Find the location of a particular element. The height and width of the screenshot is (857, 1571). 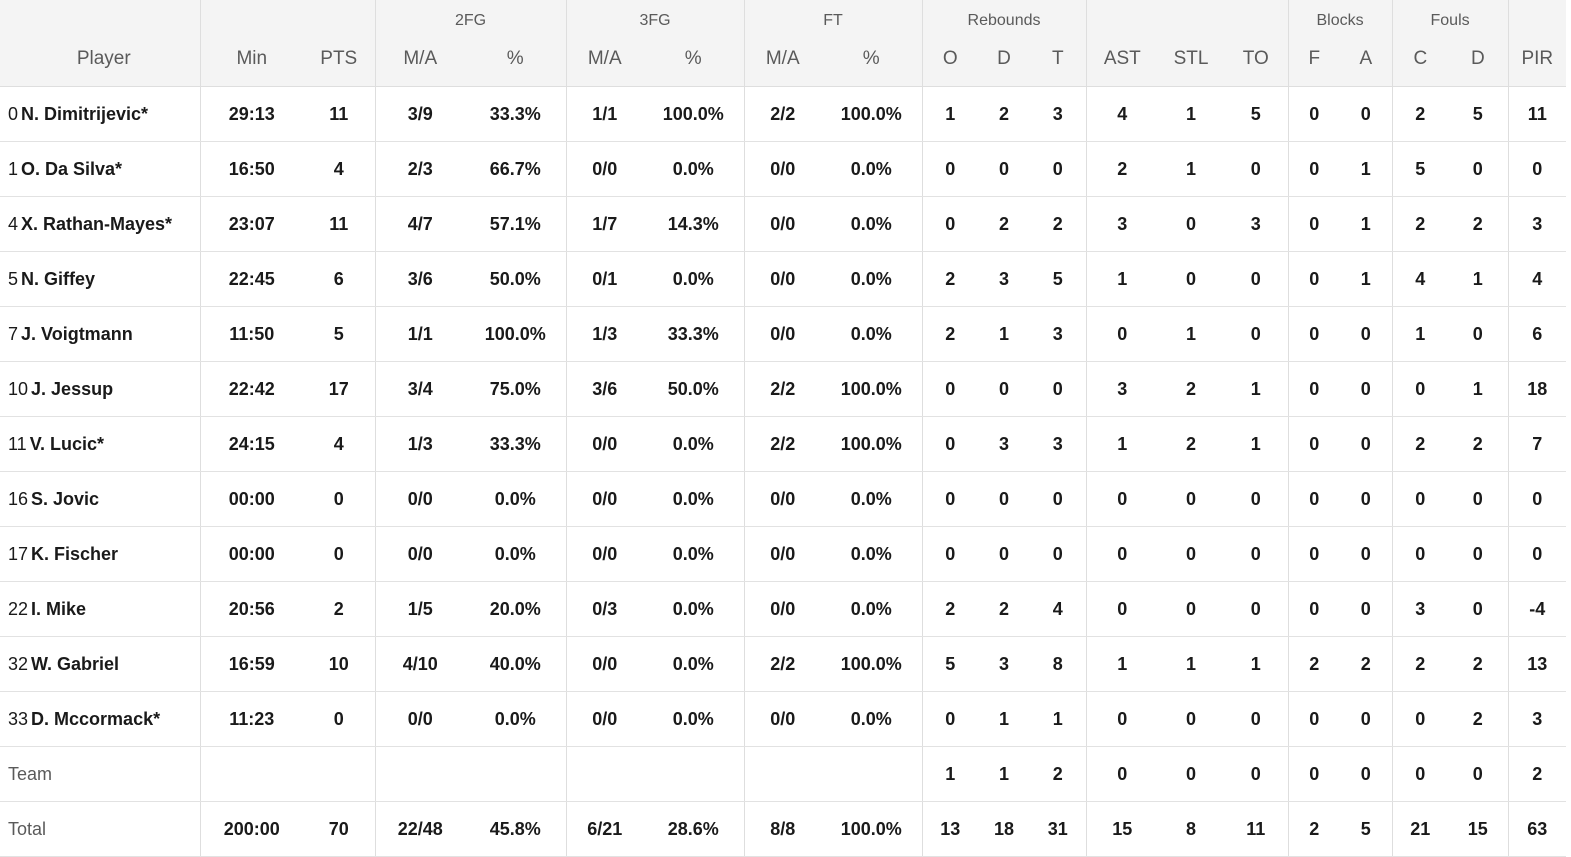

col-header-reb-t: T is located at coordinates (1058, 59).